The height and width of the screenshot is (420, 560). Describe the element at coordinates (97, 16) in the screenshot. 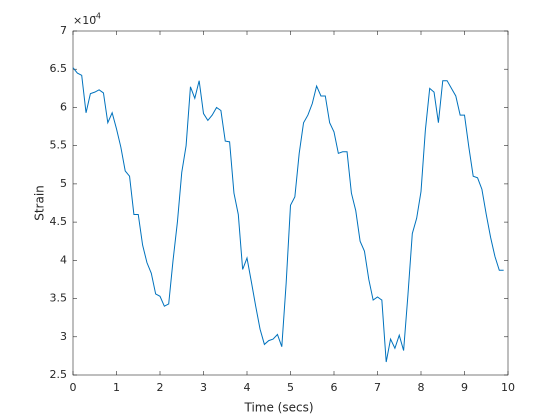

I see `y-scale-exponent: -4` at that location.